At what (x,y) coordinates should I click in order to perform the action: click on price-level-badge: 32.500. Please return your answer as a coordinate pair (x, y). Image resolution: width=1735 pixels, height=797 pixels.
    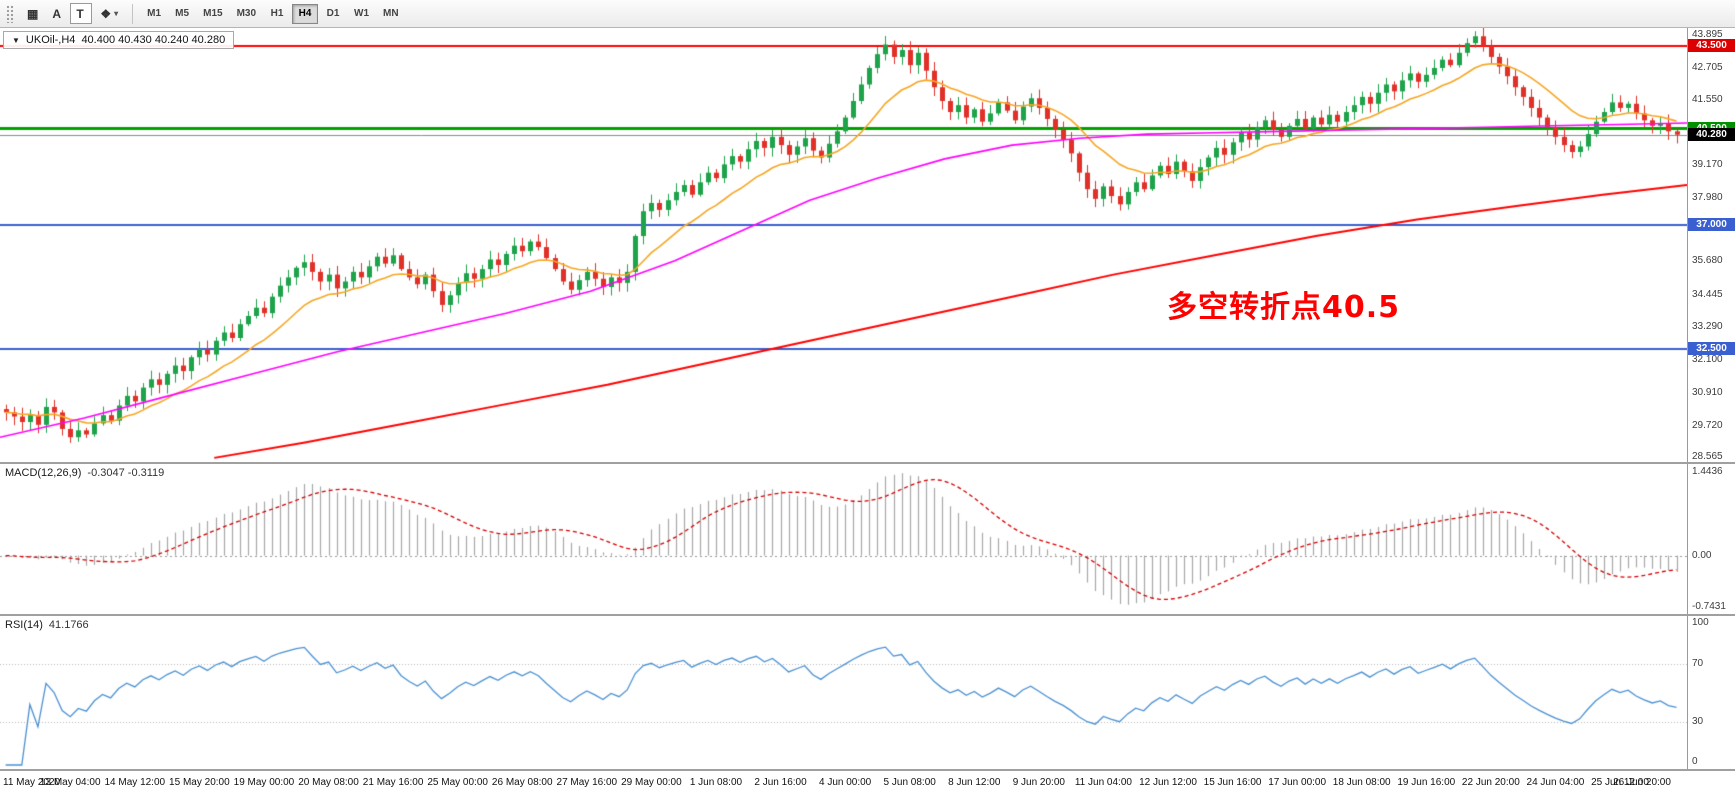
    Looking at the image, I should click on (1711, 349).